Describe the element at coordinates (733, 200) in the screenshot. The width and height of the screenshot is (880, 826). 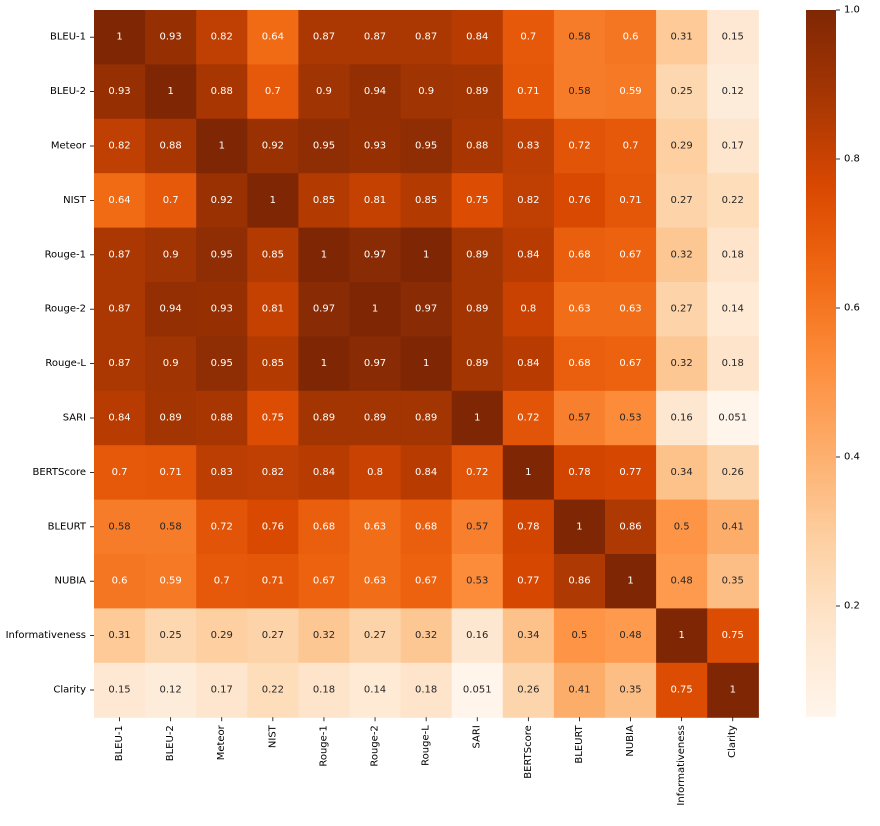
I see `cell-value-label: 0.22` at that location.